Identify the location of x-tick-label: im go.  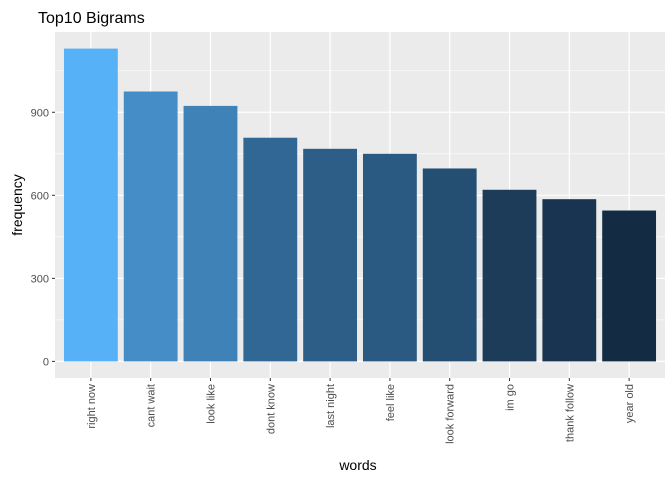
(511, 397).